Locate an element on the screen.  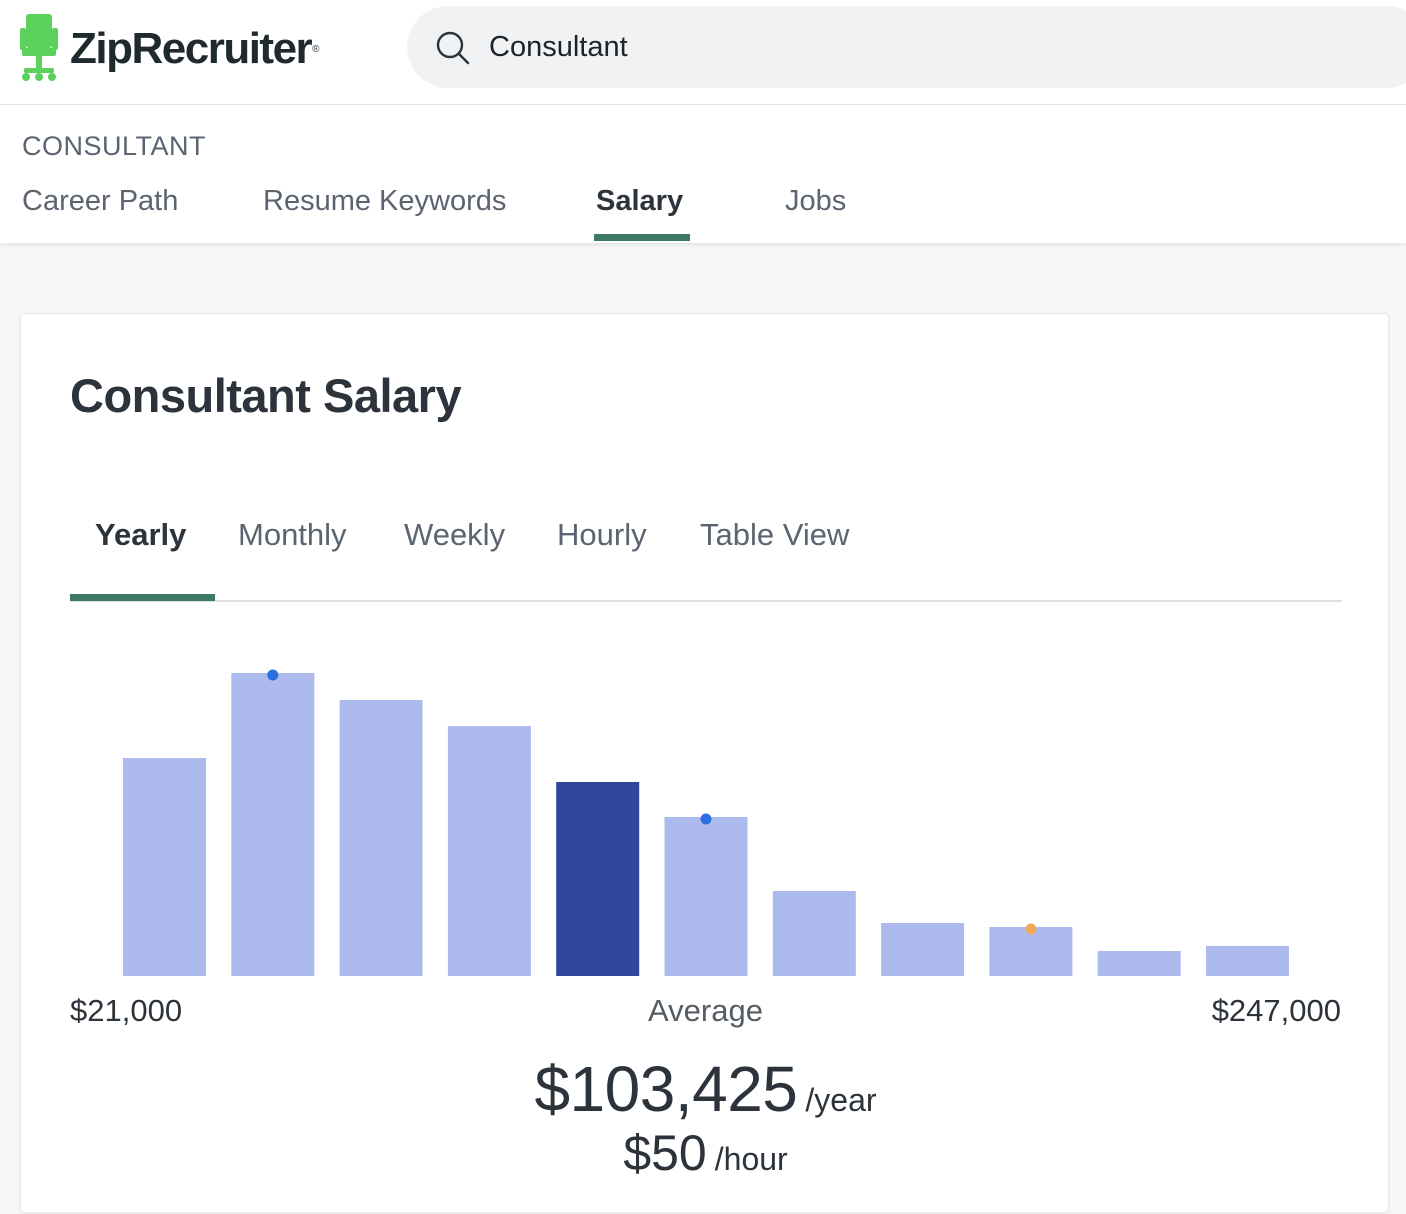
search-icon is located at coordinates (453, 48).